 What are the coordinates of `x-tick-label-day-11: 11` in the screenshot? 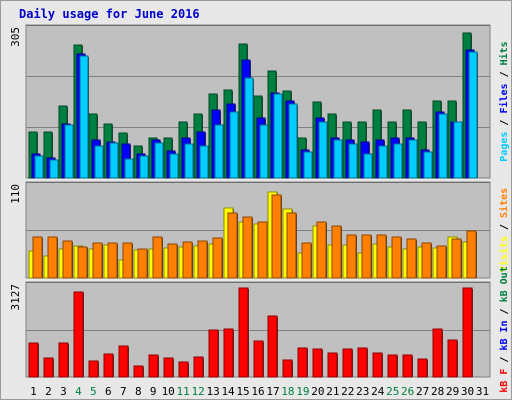 It's located at (183, 391).